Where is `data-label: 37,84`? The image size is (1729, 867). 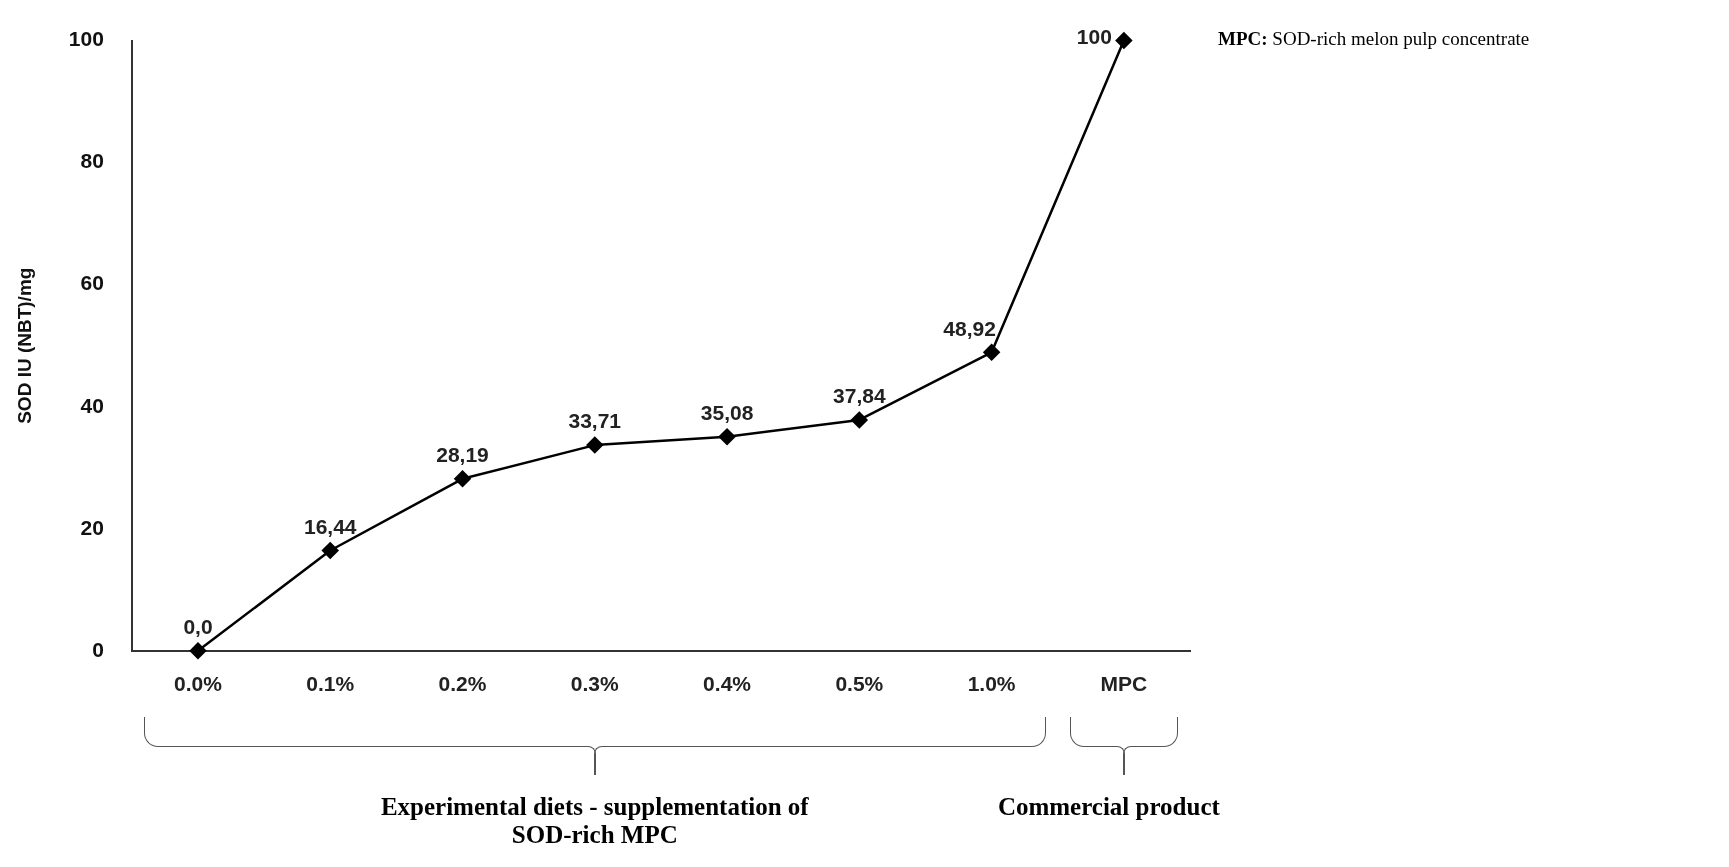
data-label: 37,84 is located at coordinates (859, 396).